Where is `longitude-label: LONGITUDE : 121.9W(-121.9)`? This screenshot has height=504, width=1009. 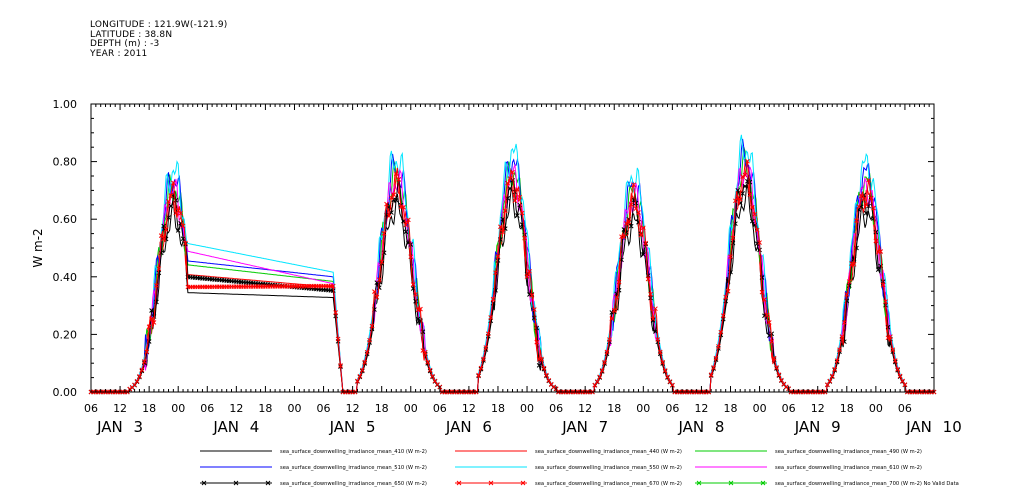 longitude-label: LONGITUDE : 121.9W(-121.9) is located at coordinates (159, 25).